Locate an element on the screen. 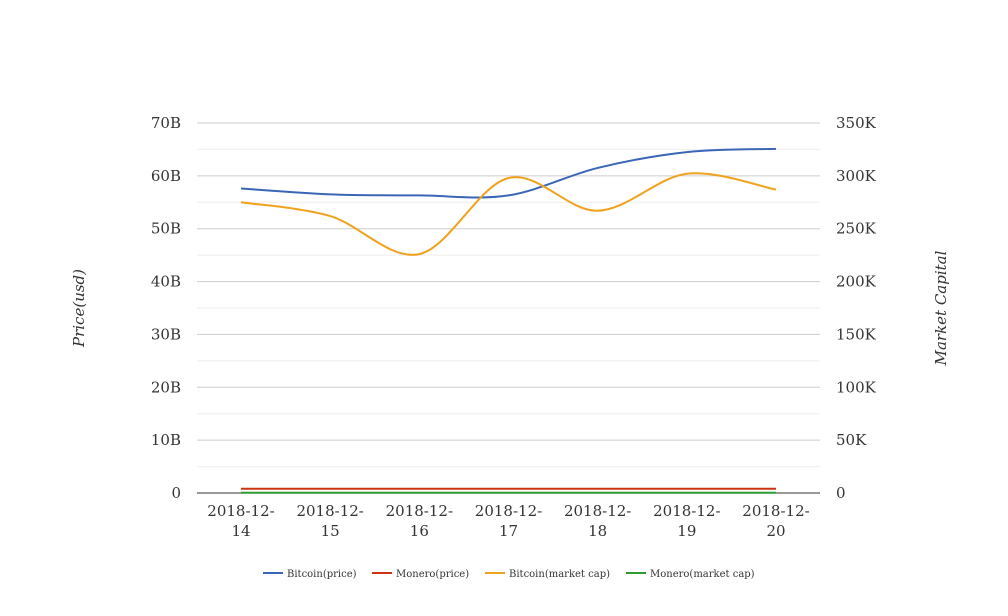 Image resolution: width=1008 pixels, height=616 pixels. right-tick-label: 100K is located at coordinates (856, 387).